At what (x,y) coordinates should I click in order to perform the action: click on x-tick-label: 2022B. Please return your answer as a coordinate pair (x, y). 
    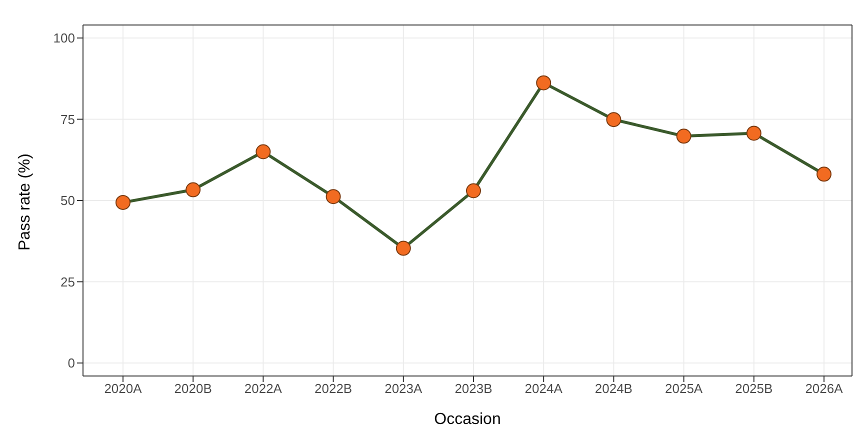
    Looking at the image, I should click on (333, 388).